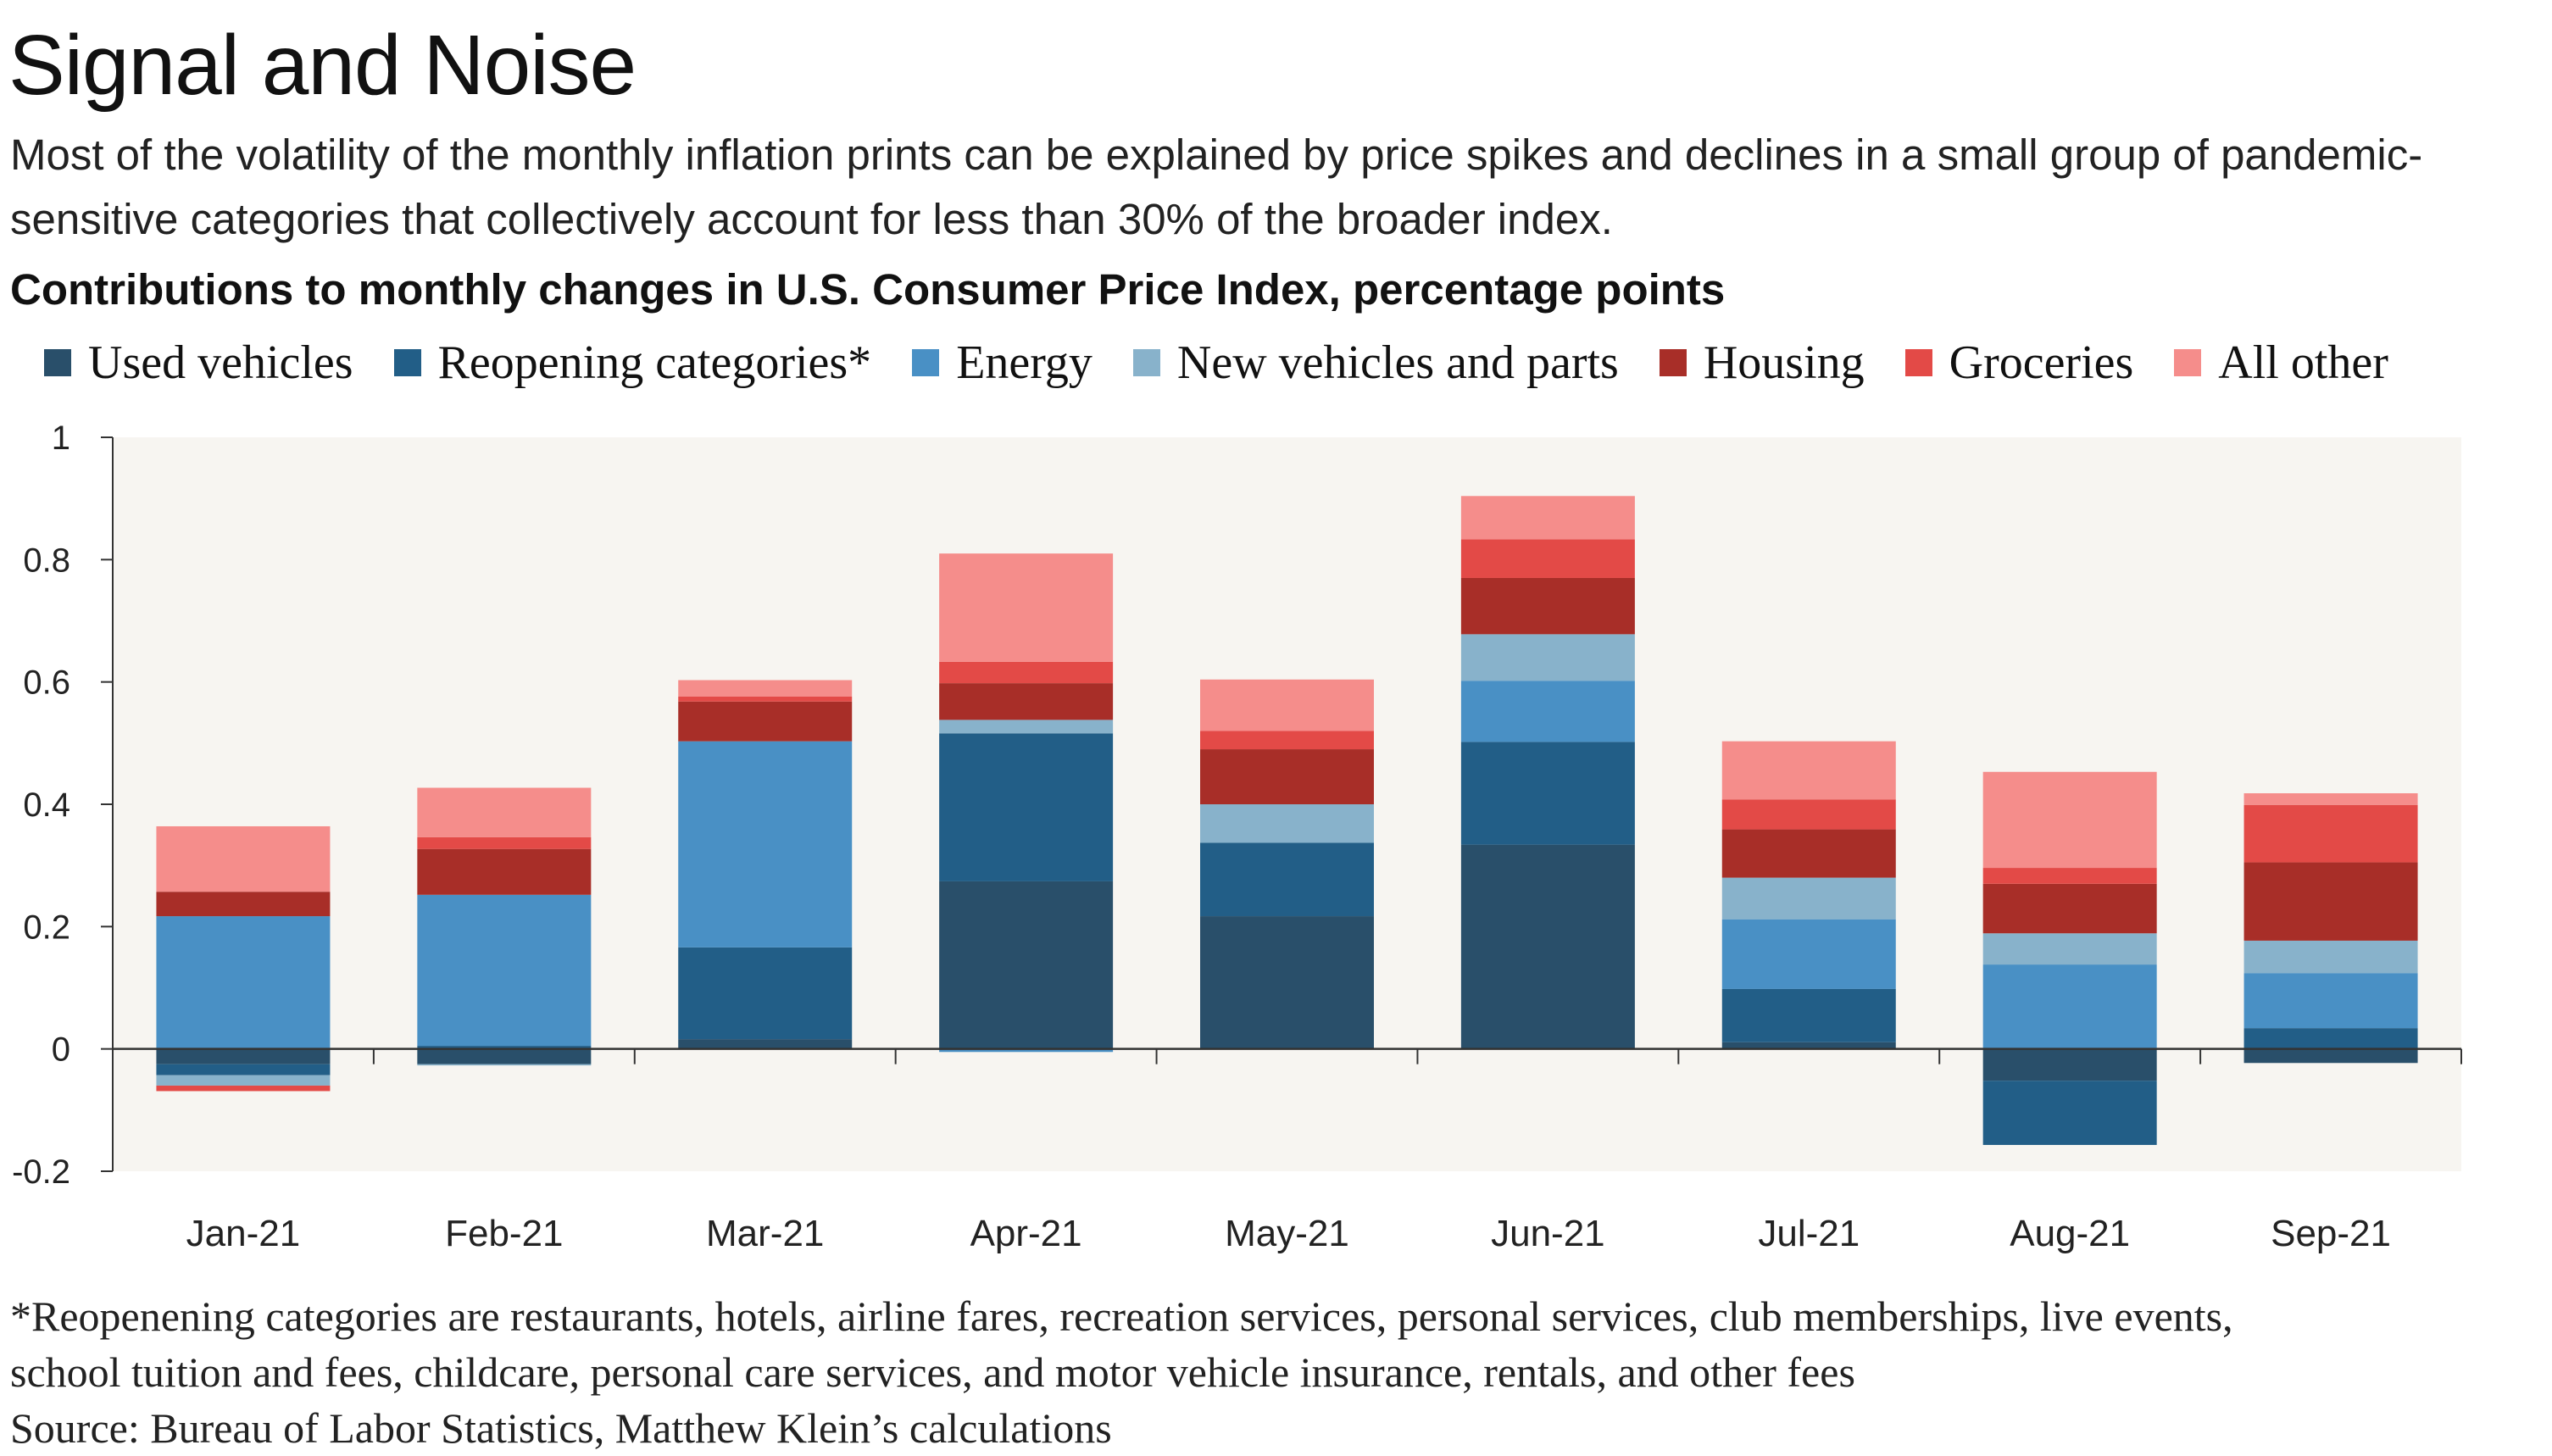 Image resolution: width=2552 pixels, height=1456 pixels. What do you see at coordinates (46, 683) in the screenshot?
I see `y-tick-label: 0.6` at bounding box center [46, 683].